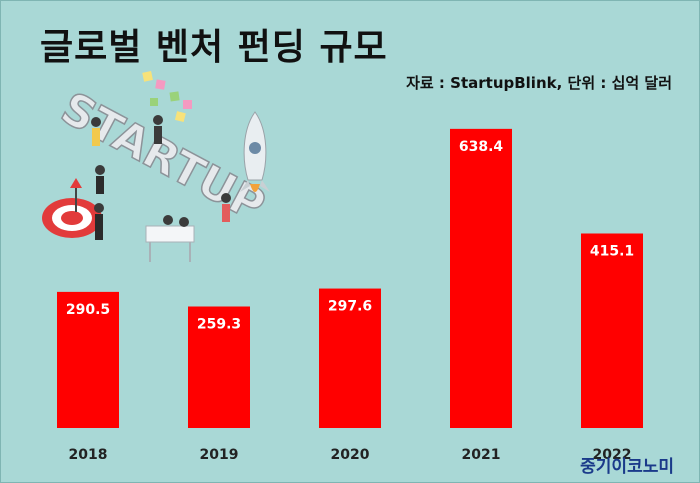  Describe the element at coordinates (219, 367) in the screenshot. I see `bar-2019` at that location.